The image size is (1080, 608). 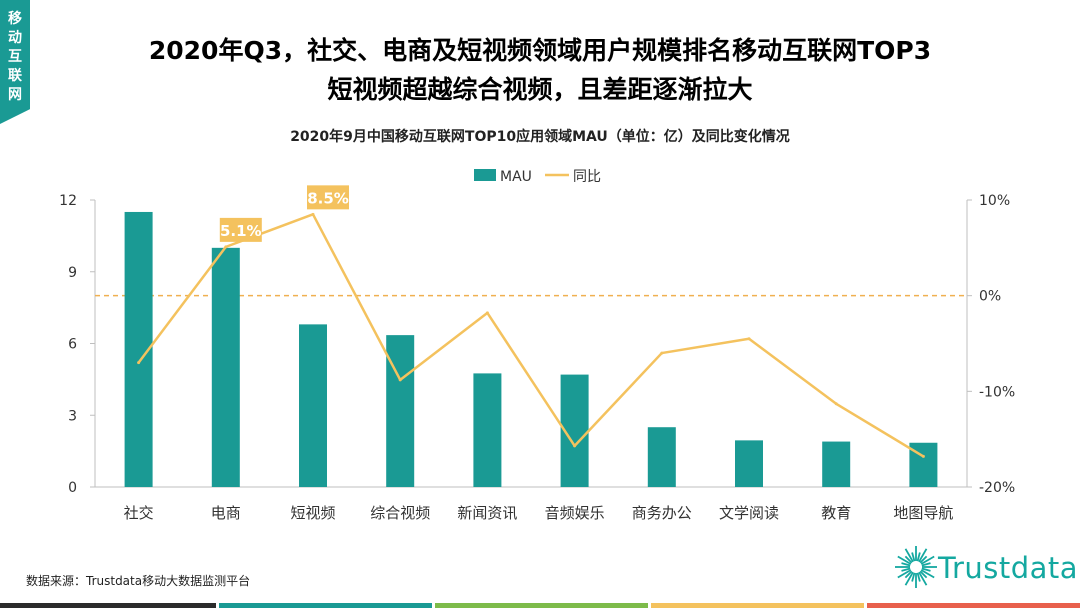 What do you see at coordinates (749, 513) in the screenshot?
I see `category-label: 文学阅读` at bounding box center [749, 513].